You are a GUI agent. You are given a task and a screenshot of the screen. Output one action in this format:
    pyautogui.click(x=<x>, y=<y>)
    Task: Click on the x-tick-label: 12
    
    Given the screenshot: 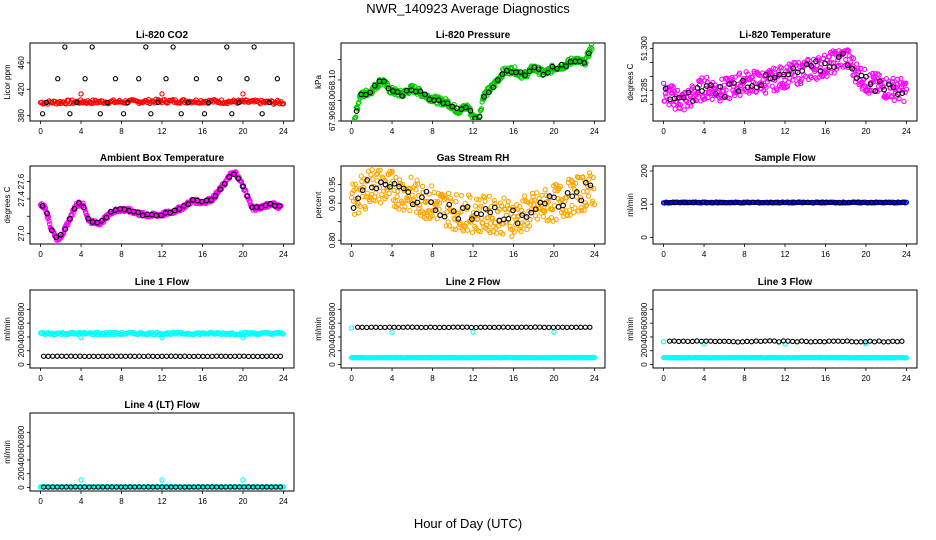 What is the action you would take?
    pyautogui.click(x=785, y=131)
    